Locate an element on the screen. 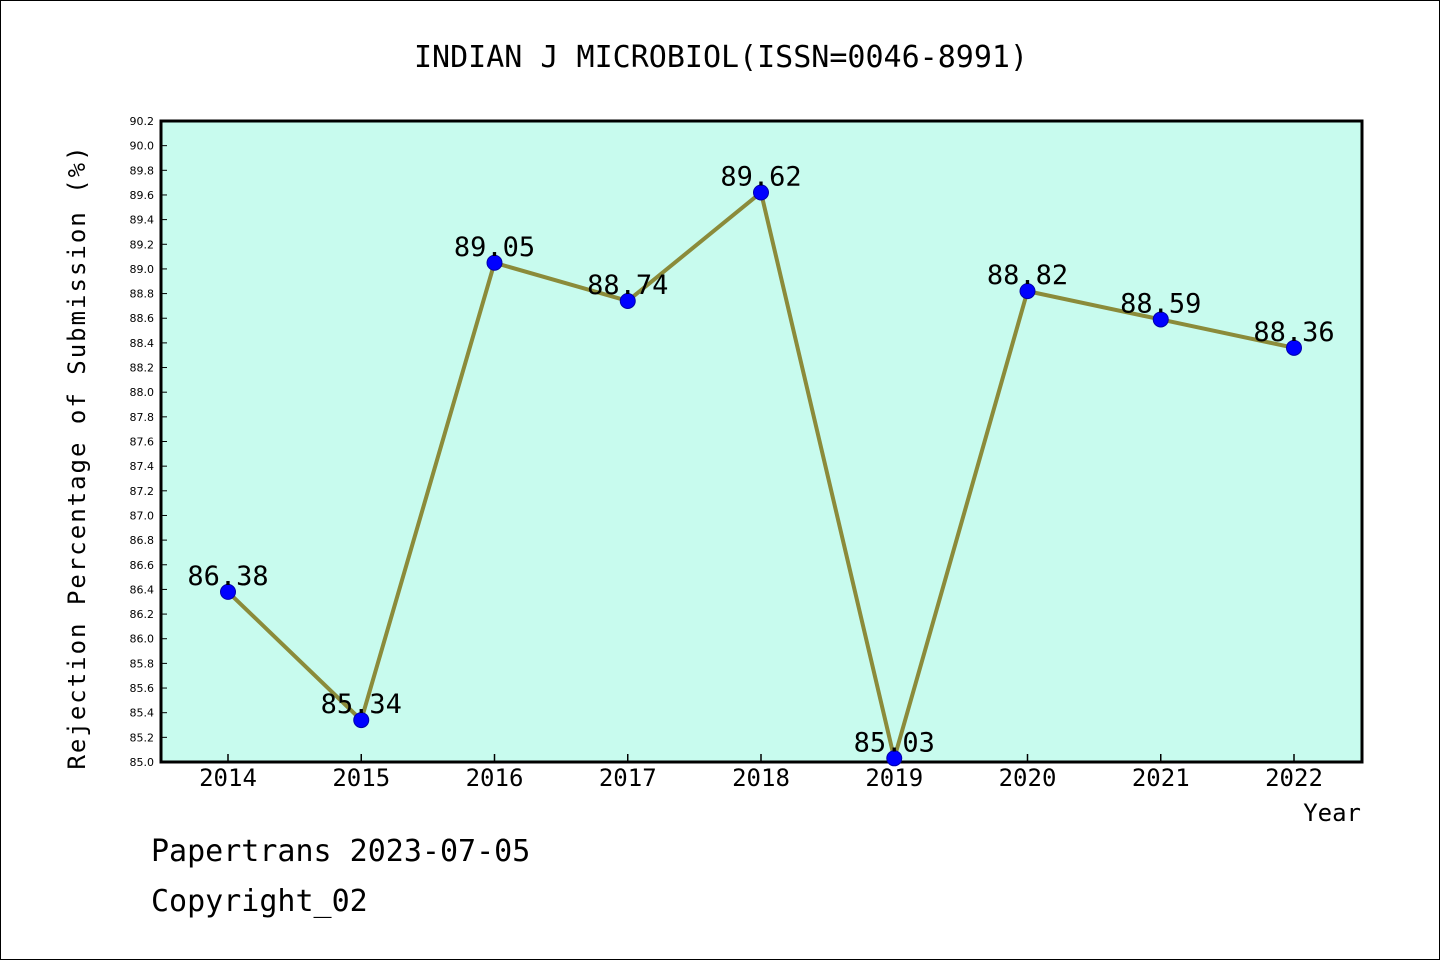  x-tick-label: 2019 is located at coordinates (894, 778).